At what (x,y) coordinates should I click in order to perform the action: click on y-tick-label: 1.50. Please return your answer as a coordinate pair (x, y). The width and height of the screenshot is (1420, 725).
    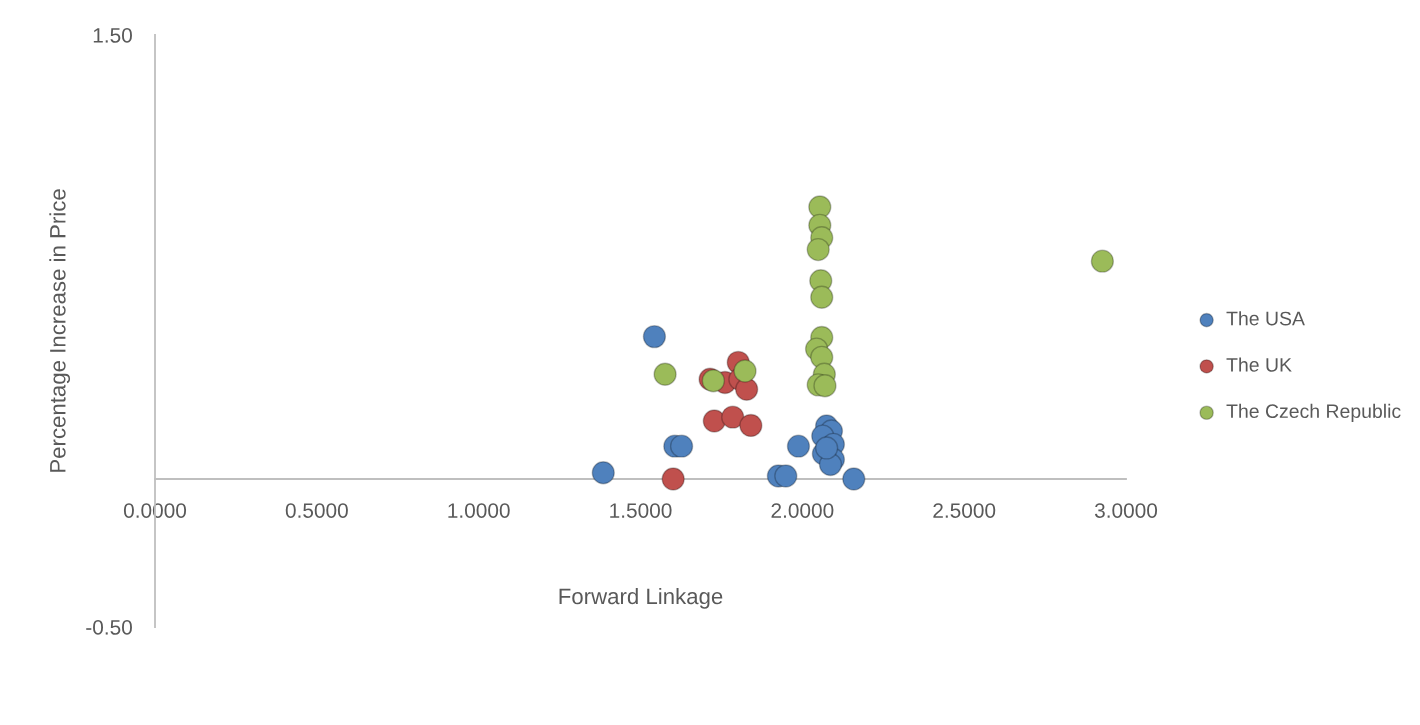
    Looking at the image, I should click on (112, 35).